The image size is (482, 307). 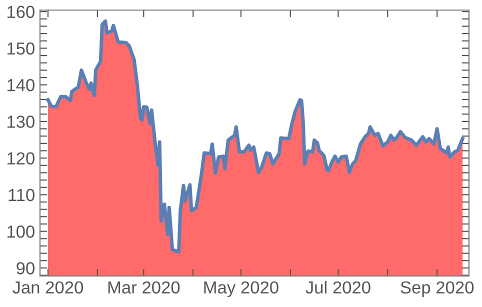 What do you see at coordinates (21, 158) in the screenshot?
I see `y-tick-label: 120` at bounding box center [21, 158].